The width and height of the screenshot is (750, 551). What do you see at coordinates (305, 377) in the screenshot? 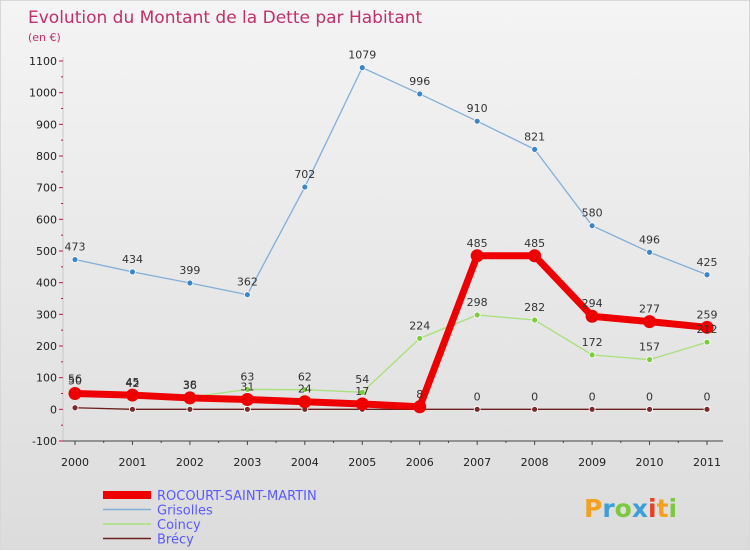
I see `data-label: 62` at bounding box center [305, 377].